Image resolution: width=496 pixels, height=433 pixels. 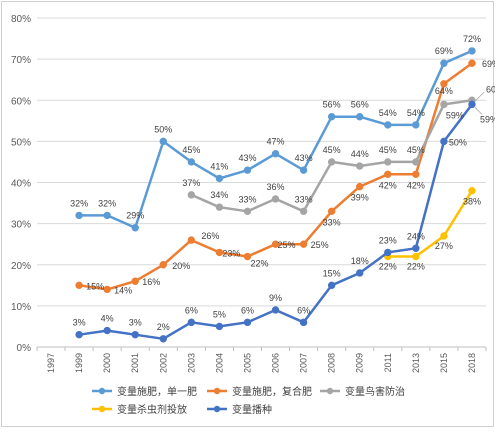 What do you see at coordinates (360, 198) in the screenshot?
I see `data-label: 39%` at bounding box center [360, 198].